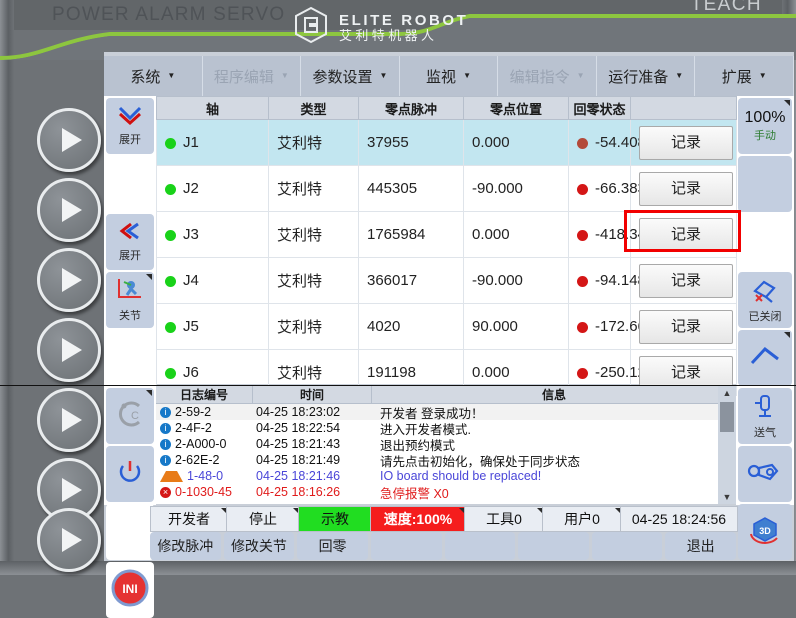  What do you see at coordinates (700, 546) in the screenshot?
I see `button-exit: 退出` at bounding box center [700, 546].